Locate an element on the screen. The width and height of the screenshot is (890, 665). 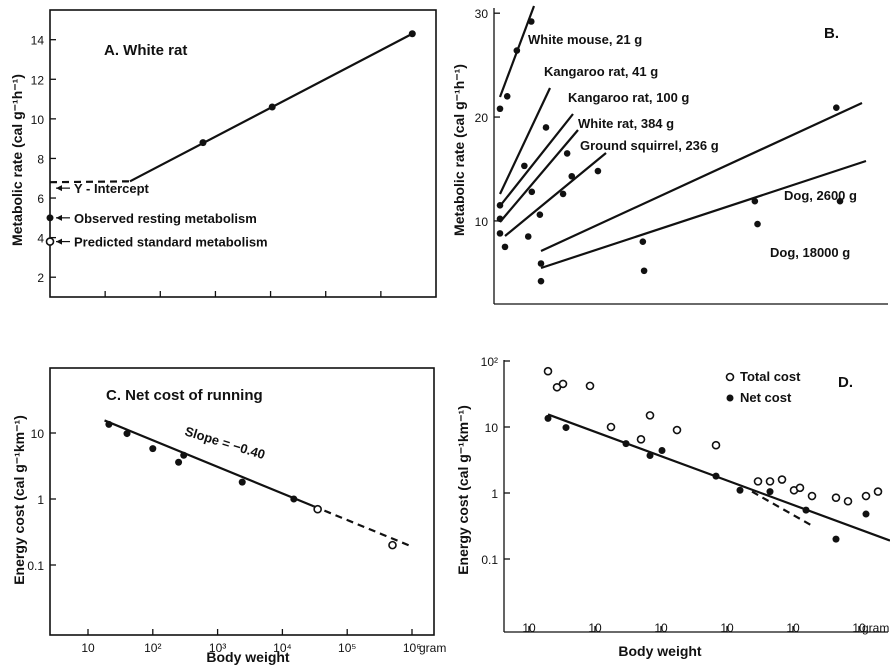
panel-d-y-ticks: 0.1 1 10 10² is located at coordinates (495, 461).